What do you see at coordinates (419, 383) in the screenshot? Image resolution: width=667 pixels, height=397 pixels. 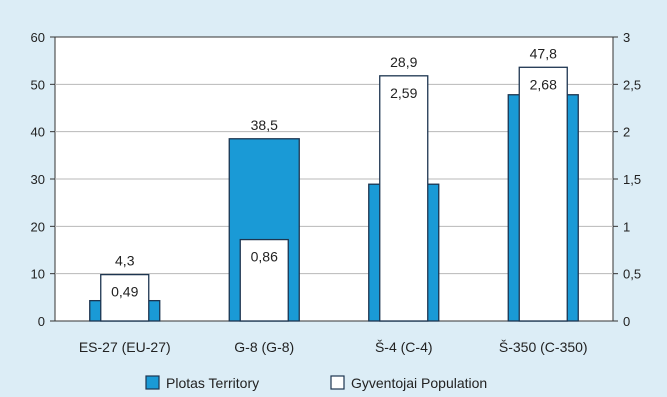 I see `legend-label-population: Gyventojai Population` at bounding box center [419, 383].